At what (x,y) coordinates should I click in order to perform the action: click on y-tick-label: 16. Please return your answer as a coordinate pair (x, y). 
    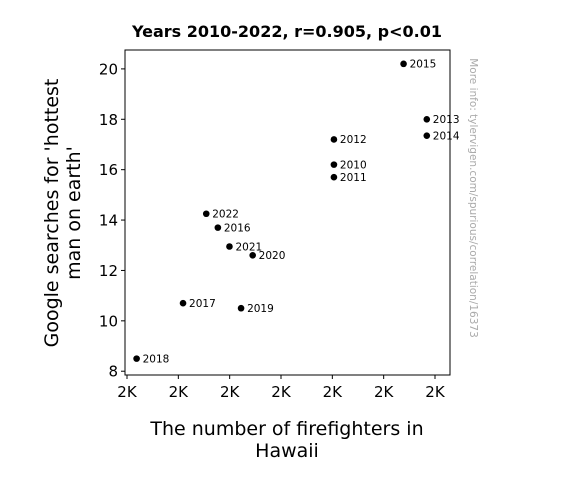
    Looking at the image, I should click on (108, 170).